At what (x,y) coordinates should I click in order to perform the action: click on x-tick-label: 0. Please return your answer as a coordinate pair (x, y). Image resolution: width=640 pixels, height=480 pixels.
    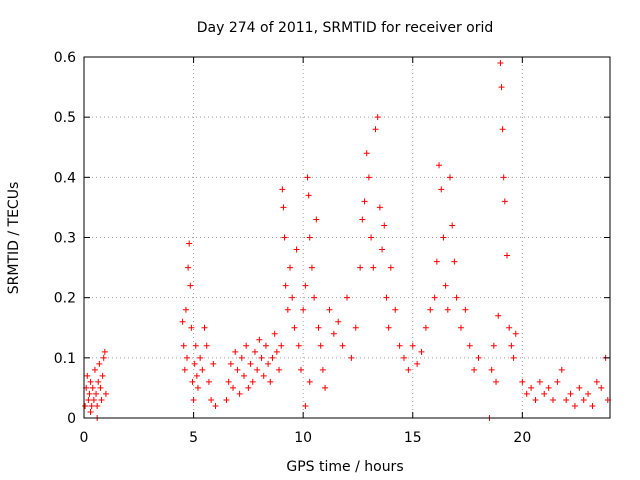
    Looking at the image, I should click on (84, 438).